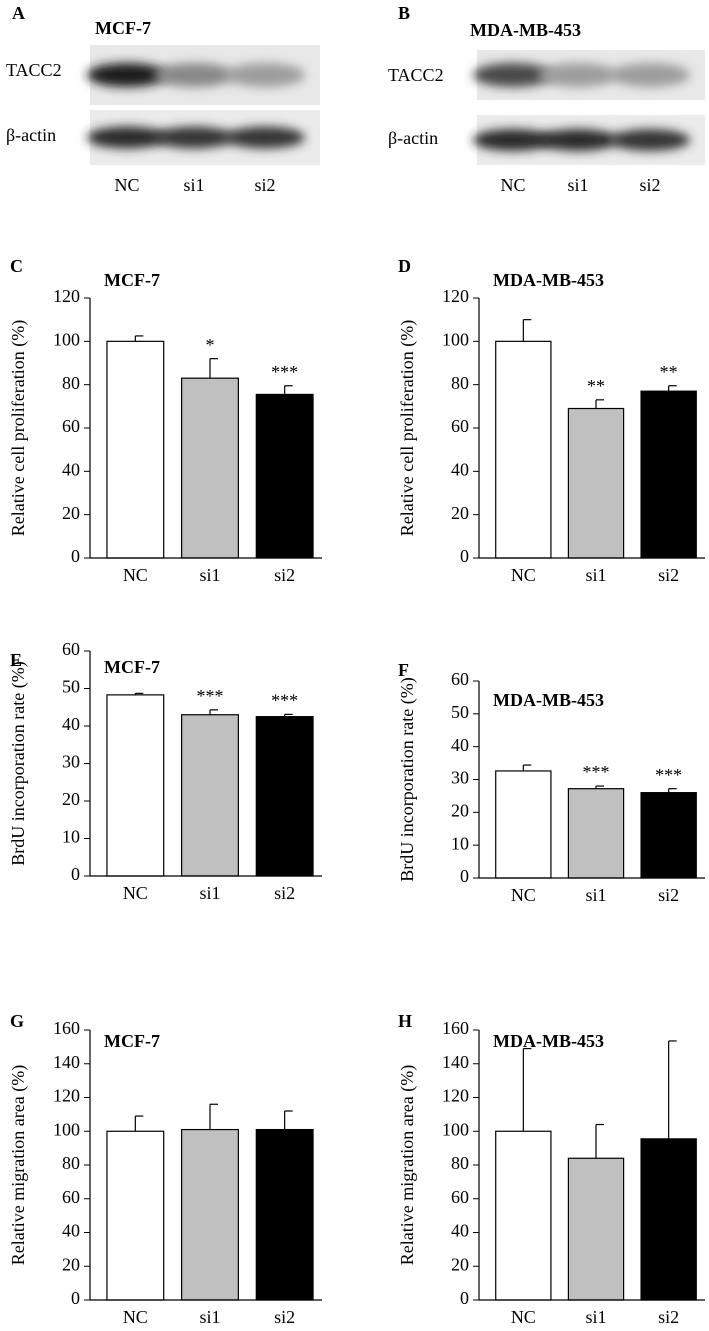  I want to click on panel-label: E, so click(16, 660).